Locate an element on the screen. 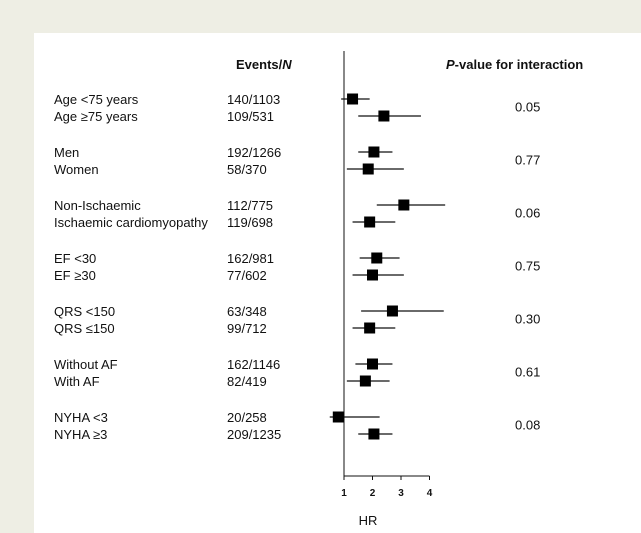 The width and height of the screenshot is (641, 533). x-tick-label: 4 is located at coordinates (430, 493).